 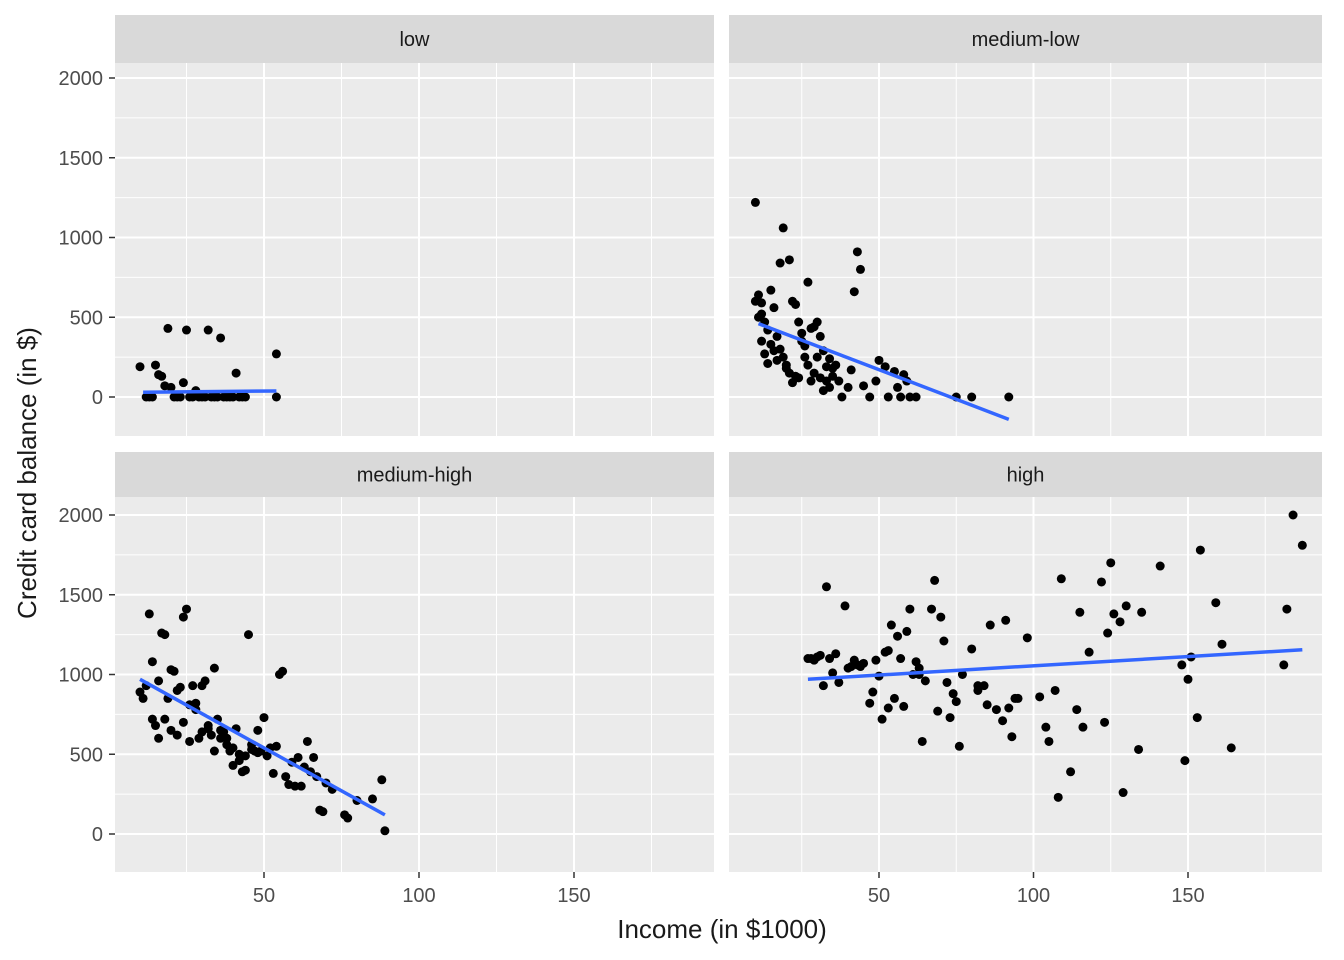 What do you see at coordinates (418, 896) in the screenshot?
I see `x-tick-label: 100` at bounding box center [418, 896].